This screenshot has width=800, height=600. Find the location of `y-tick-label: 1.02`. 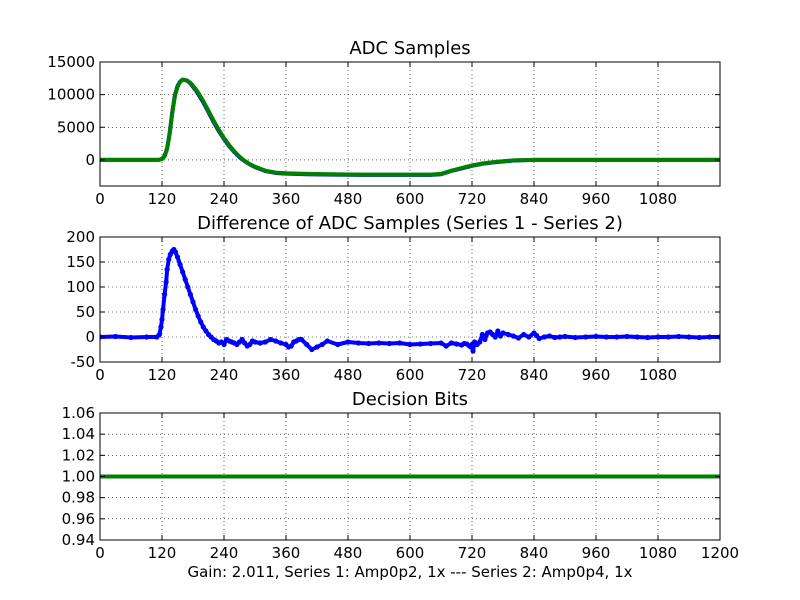

y-tick-label: 1.02 is located at coordinates (78, 455).